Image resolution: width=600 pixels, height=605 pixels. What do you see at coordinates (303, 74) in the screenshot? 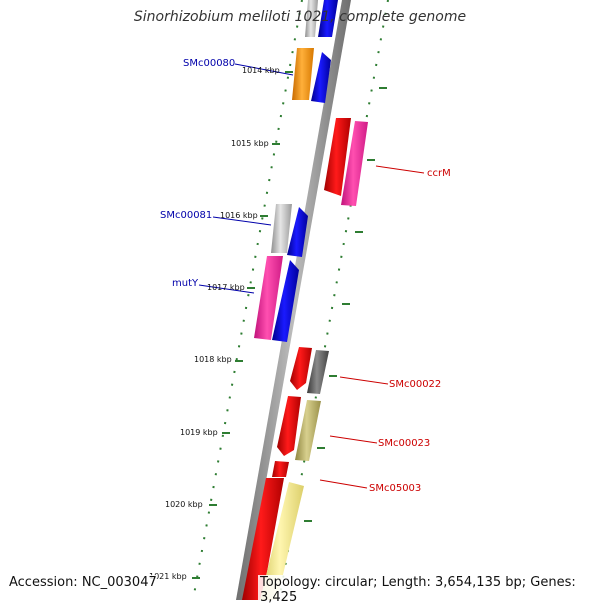
I see `gene-arrow-orange` at bounding box center [303, 74].